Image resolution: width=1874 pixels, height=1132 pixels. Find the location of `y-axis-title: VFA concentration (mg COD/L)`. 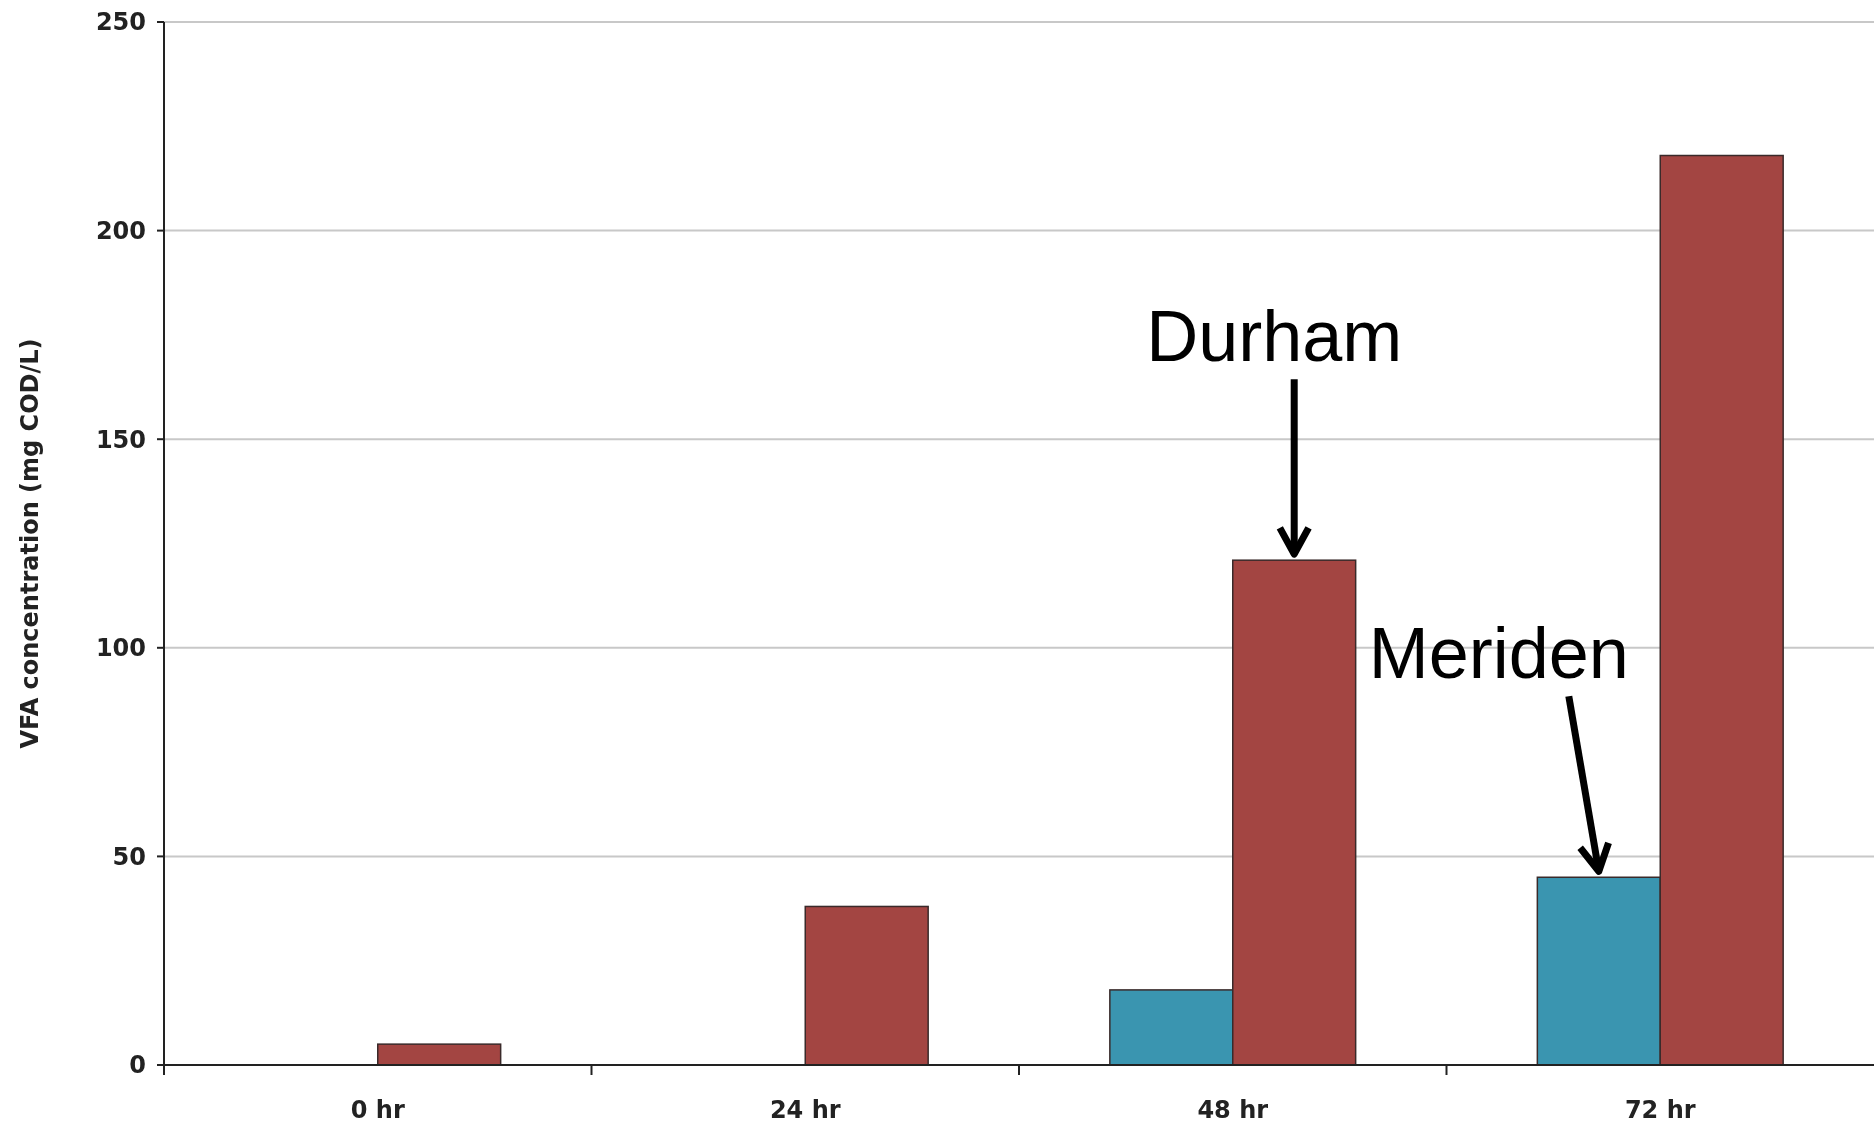

y-axis-title: VFA concentration (mg COD/L) is located at coordinates (30, 543).